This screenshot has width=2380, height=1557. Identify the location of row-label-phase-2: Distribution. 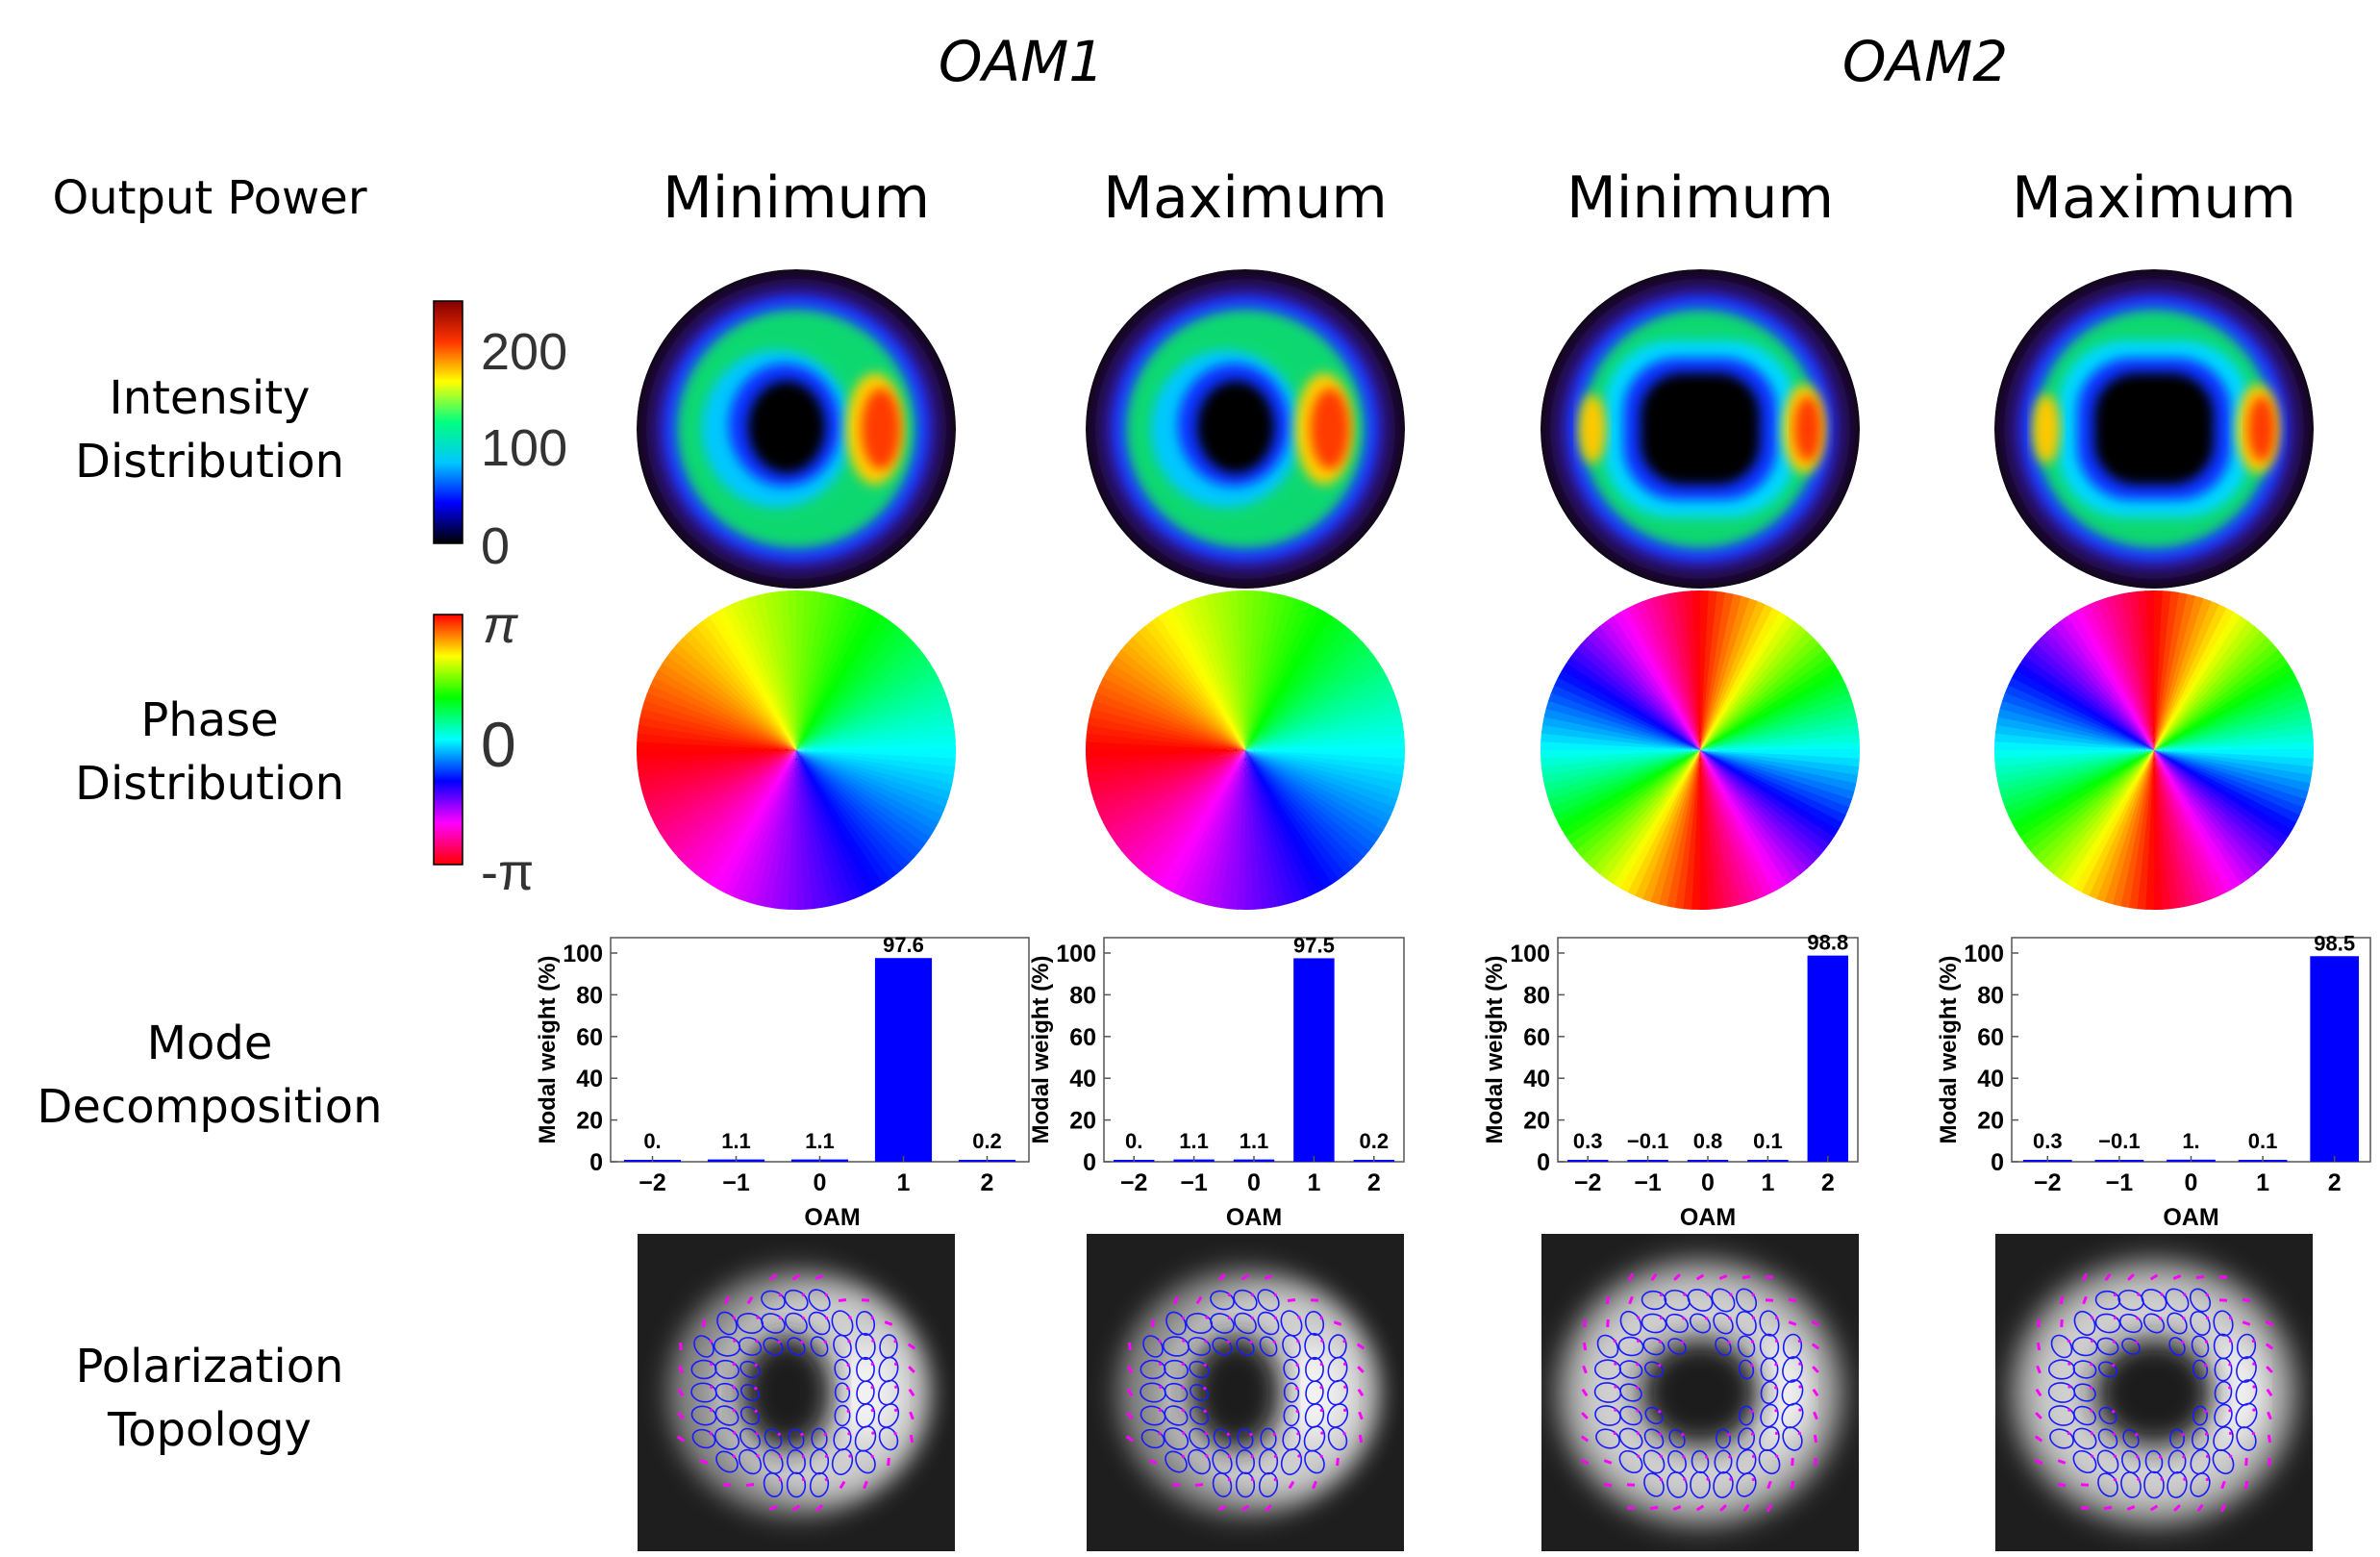
(209, 784).